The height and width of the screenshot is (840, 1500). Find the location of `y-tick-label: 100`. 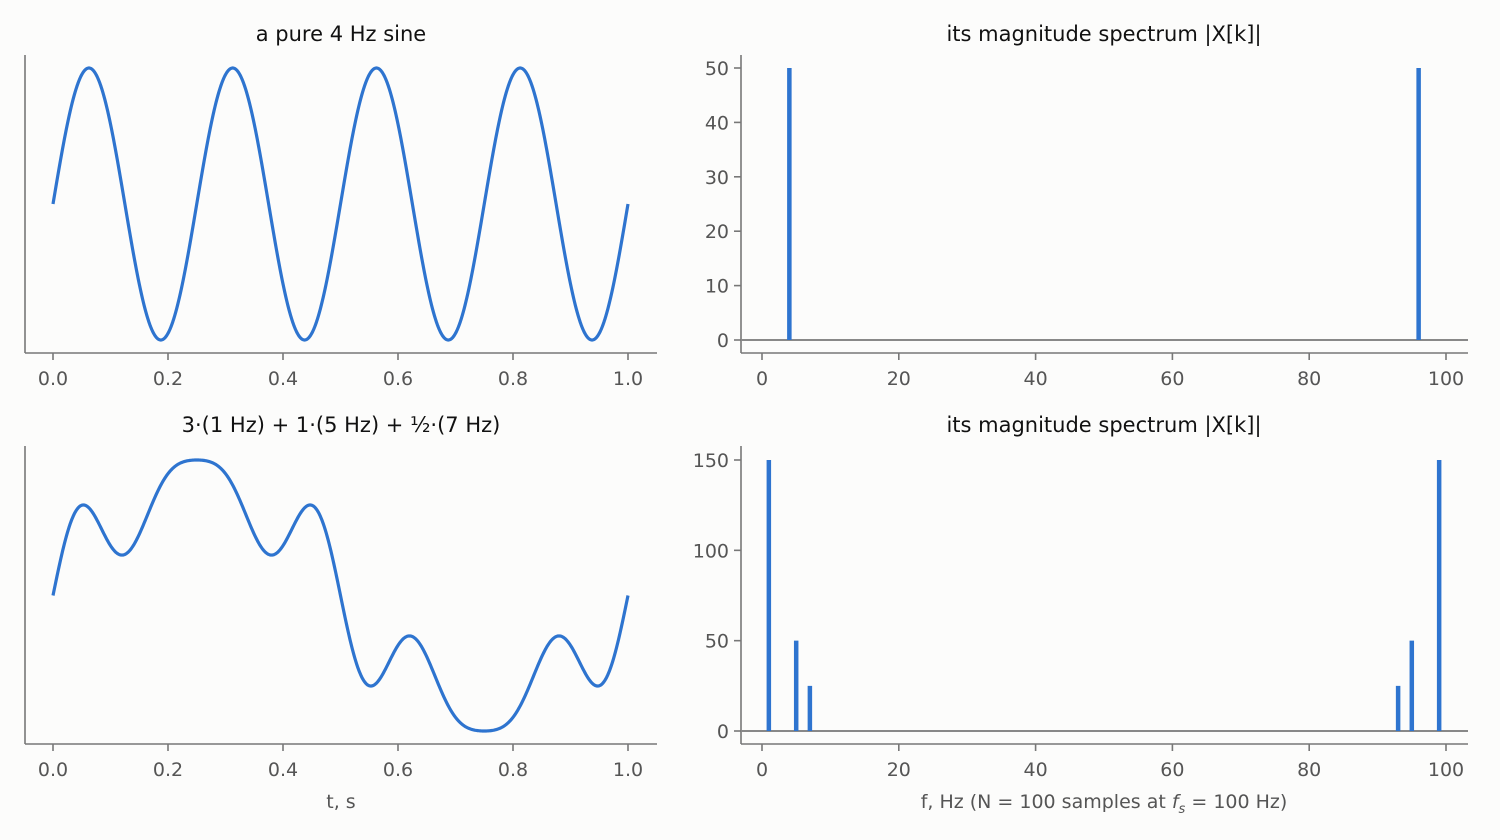

y-tick-label: 100 is located at coordinates (711, 551).